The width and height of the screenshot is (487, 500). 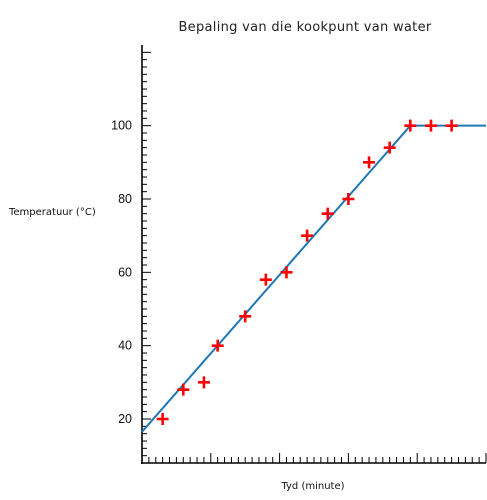 I want to click on x-axis-label: Tyd (minute), so click(x=312, y=486).